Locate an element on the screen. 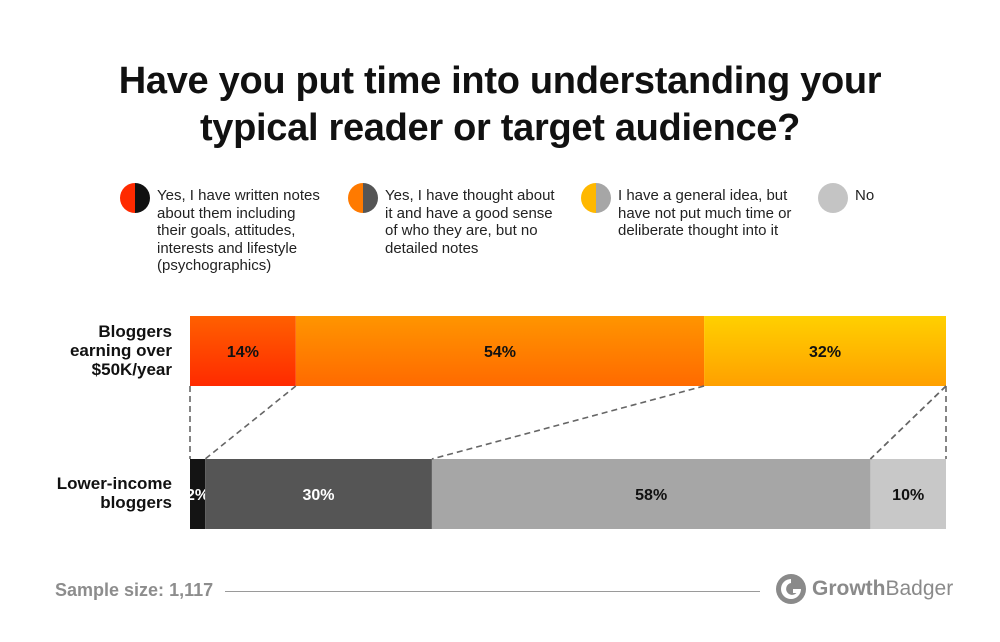 The width and height of the screenshot is (1000, 642). bar-value-label: 32% is located at coordinates (825, 352).